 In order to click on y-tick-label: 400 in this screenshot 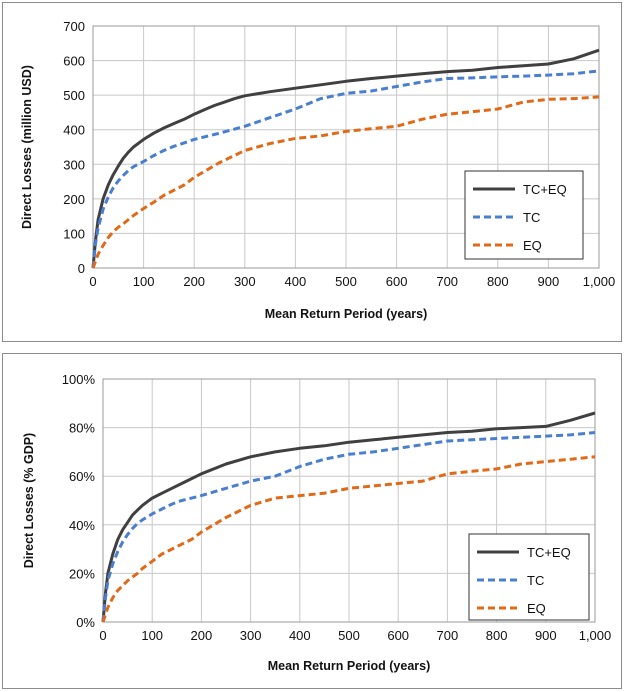, I will do `click(74, 130)`.